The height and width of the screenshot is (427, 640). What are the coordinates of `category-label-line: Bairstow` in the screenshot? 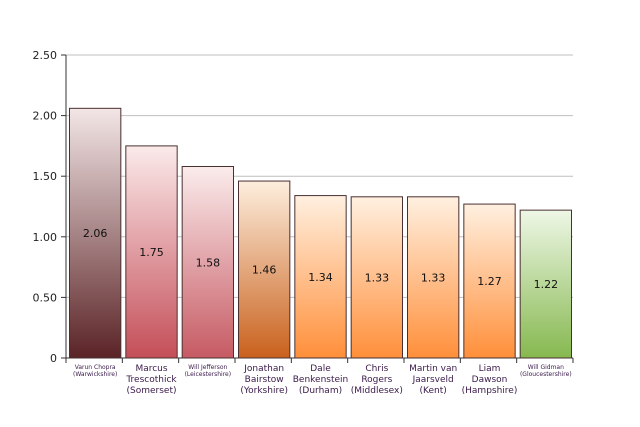 It's located at (264, 380).